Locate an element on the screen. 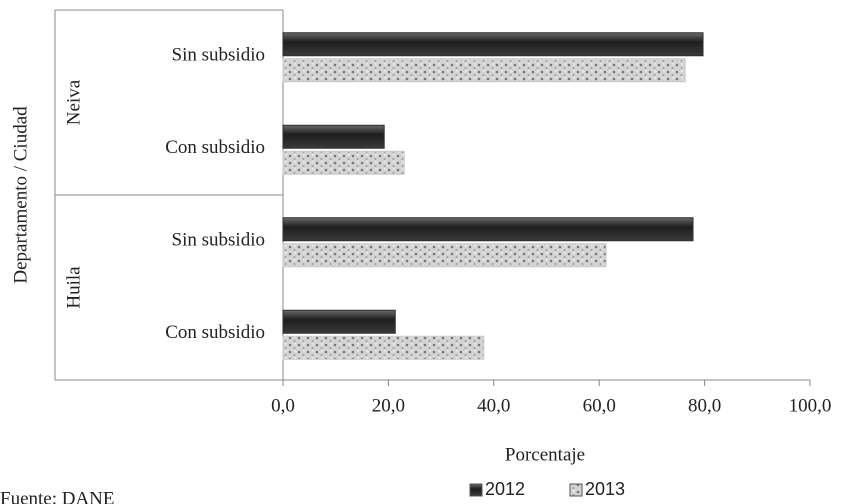 This screenshot has width=843, height=504. x-tick-label: 60,0 is located at coordinates (599, 405).